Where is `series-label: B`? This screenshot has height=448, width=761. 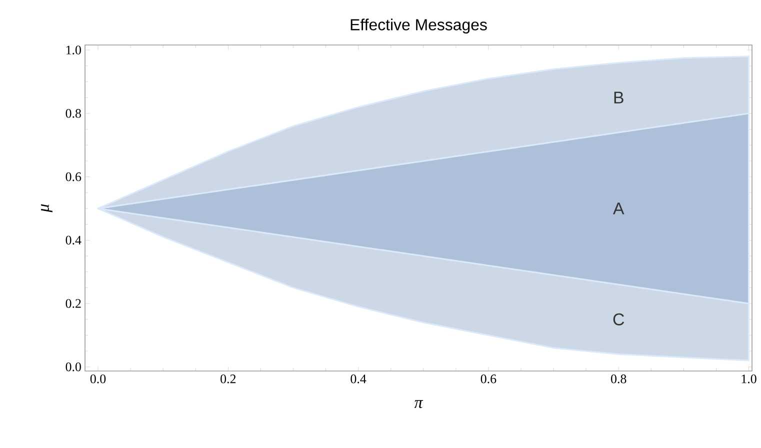 series-label: B is located at coordinates (619, 98).